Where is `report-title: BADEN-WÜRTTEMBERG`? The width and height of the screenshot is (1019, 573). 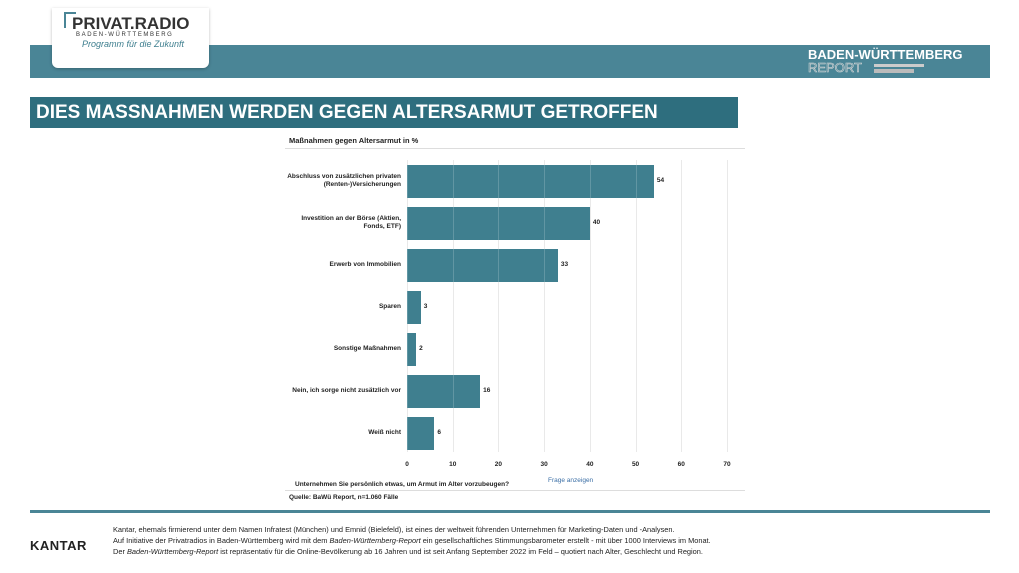
report-title: BADEN-WÜRTTEMBERG is located at coordinates (885, 54).